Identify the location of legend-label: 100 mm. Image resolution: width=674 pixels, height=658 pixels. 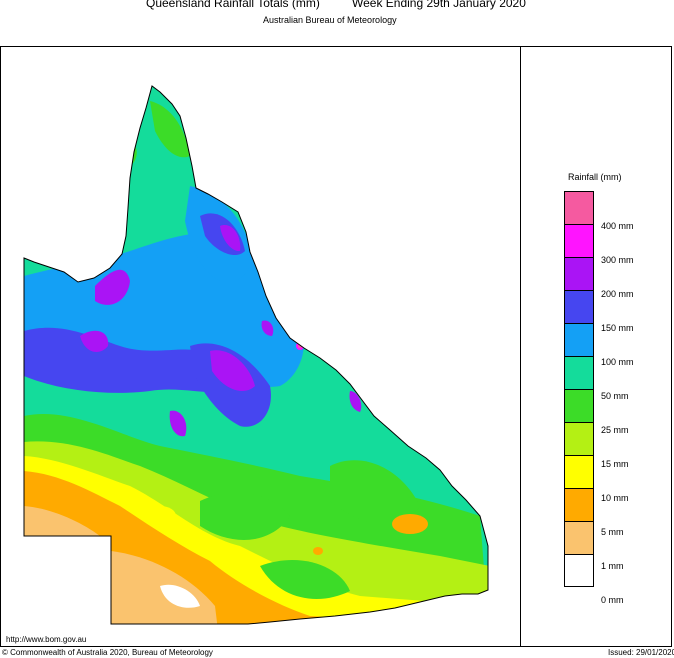
(617, 362).